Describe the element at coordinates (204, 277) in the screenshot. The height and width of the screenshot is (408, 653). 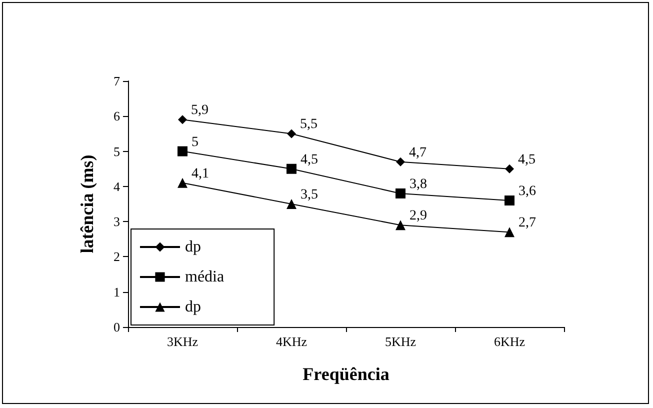
I see `legend-label: média` at that location.